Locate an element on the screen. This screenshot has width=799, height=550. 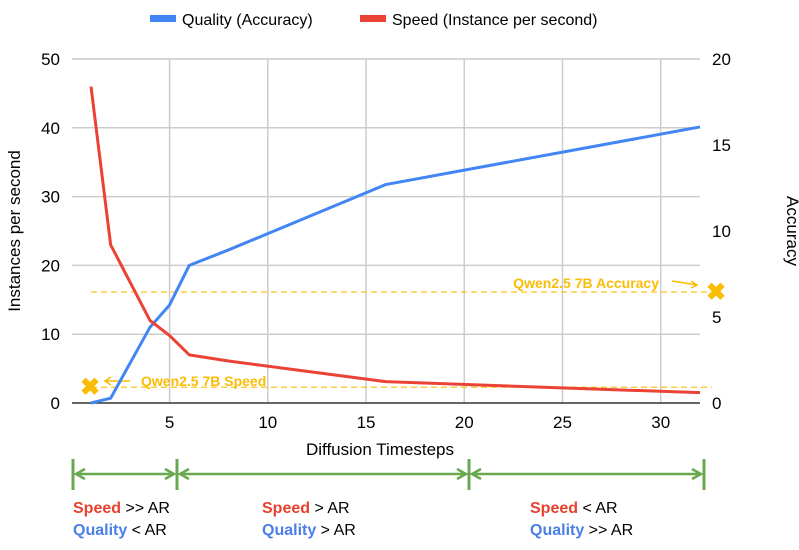
y2-tick-label: 5 is located at coordinates (716, 317).